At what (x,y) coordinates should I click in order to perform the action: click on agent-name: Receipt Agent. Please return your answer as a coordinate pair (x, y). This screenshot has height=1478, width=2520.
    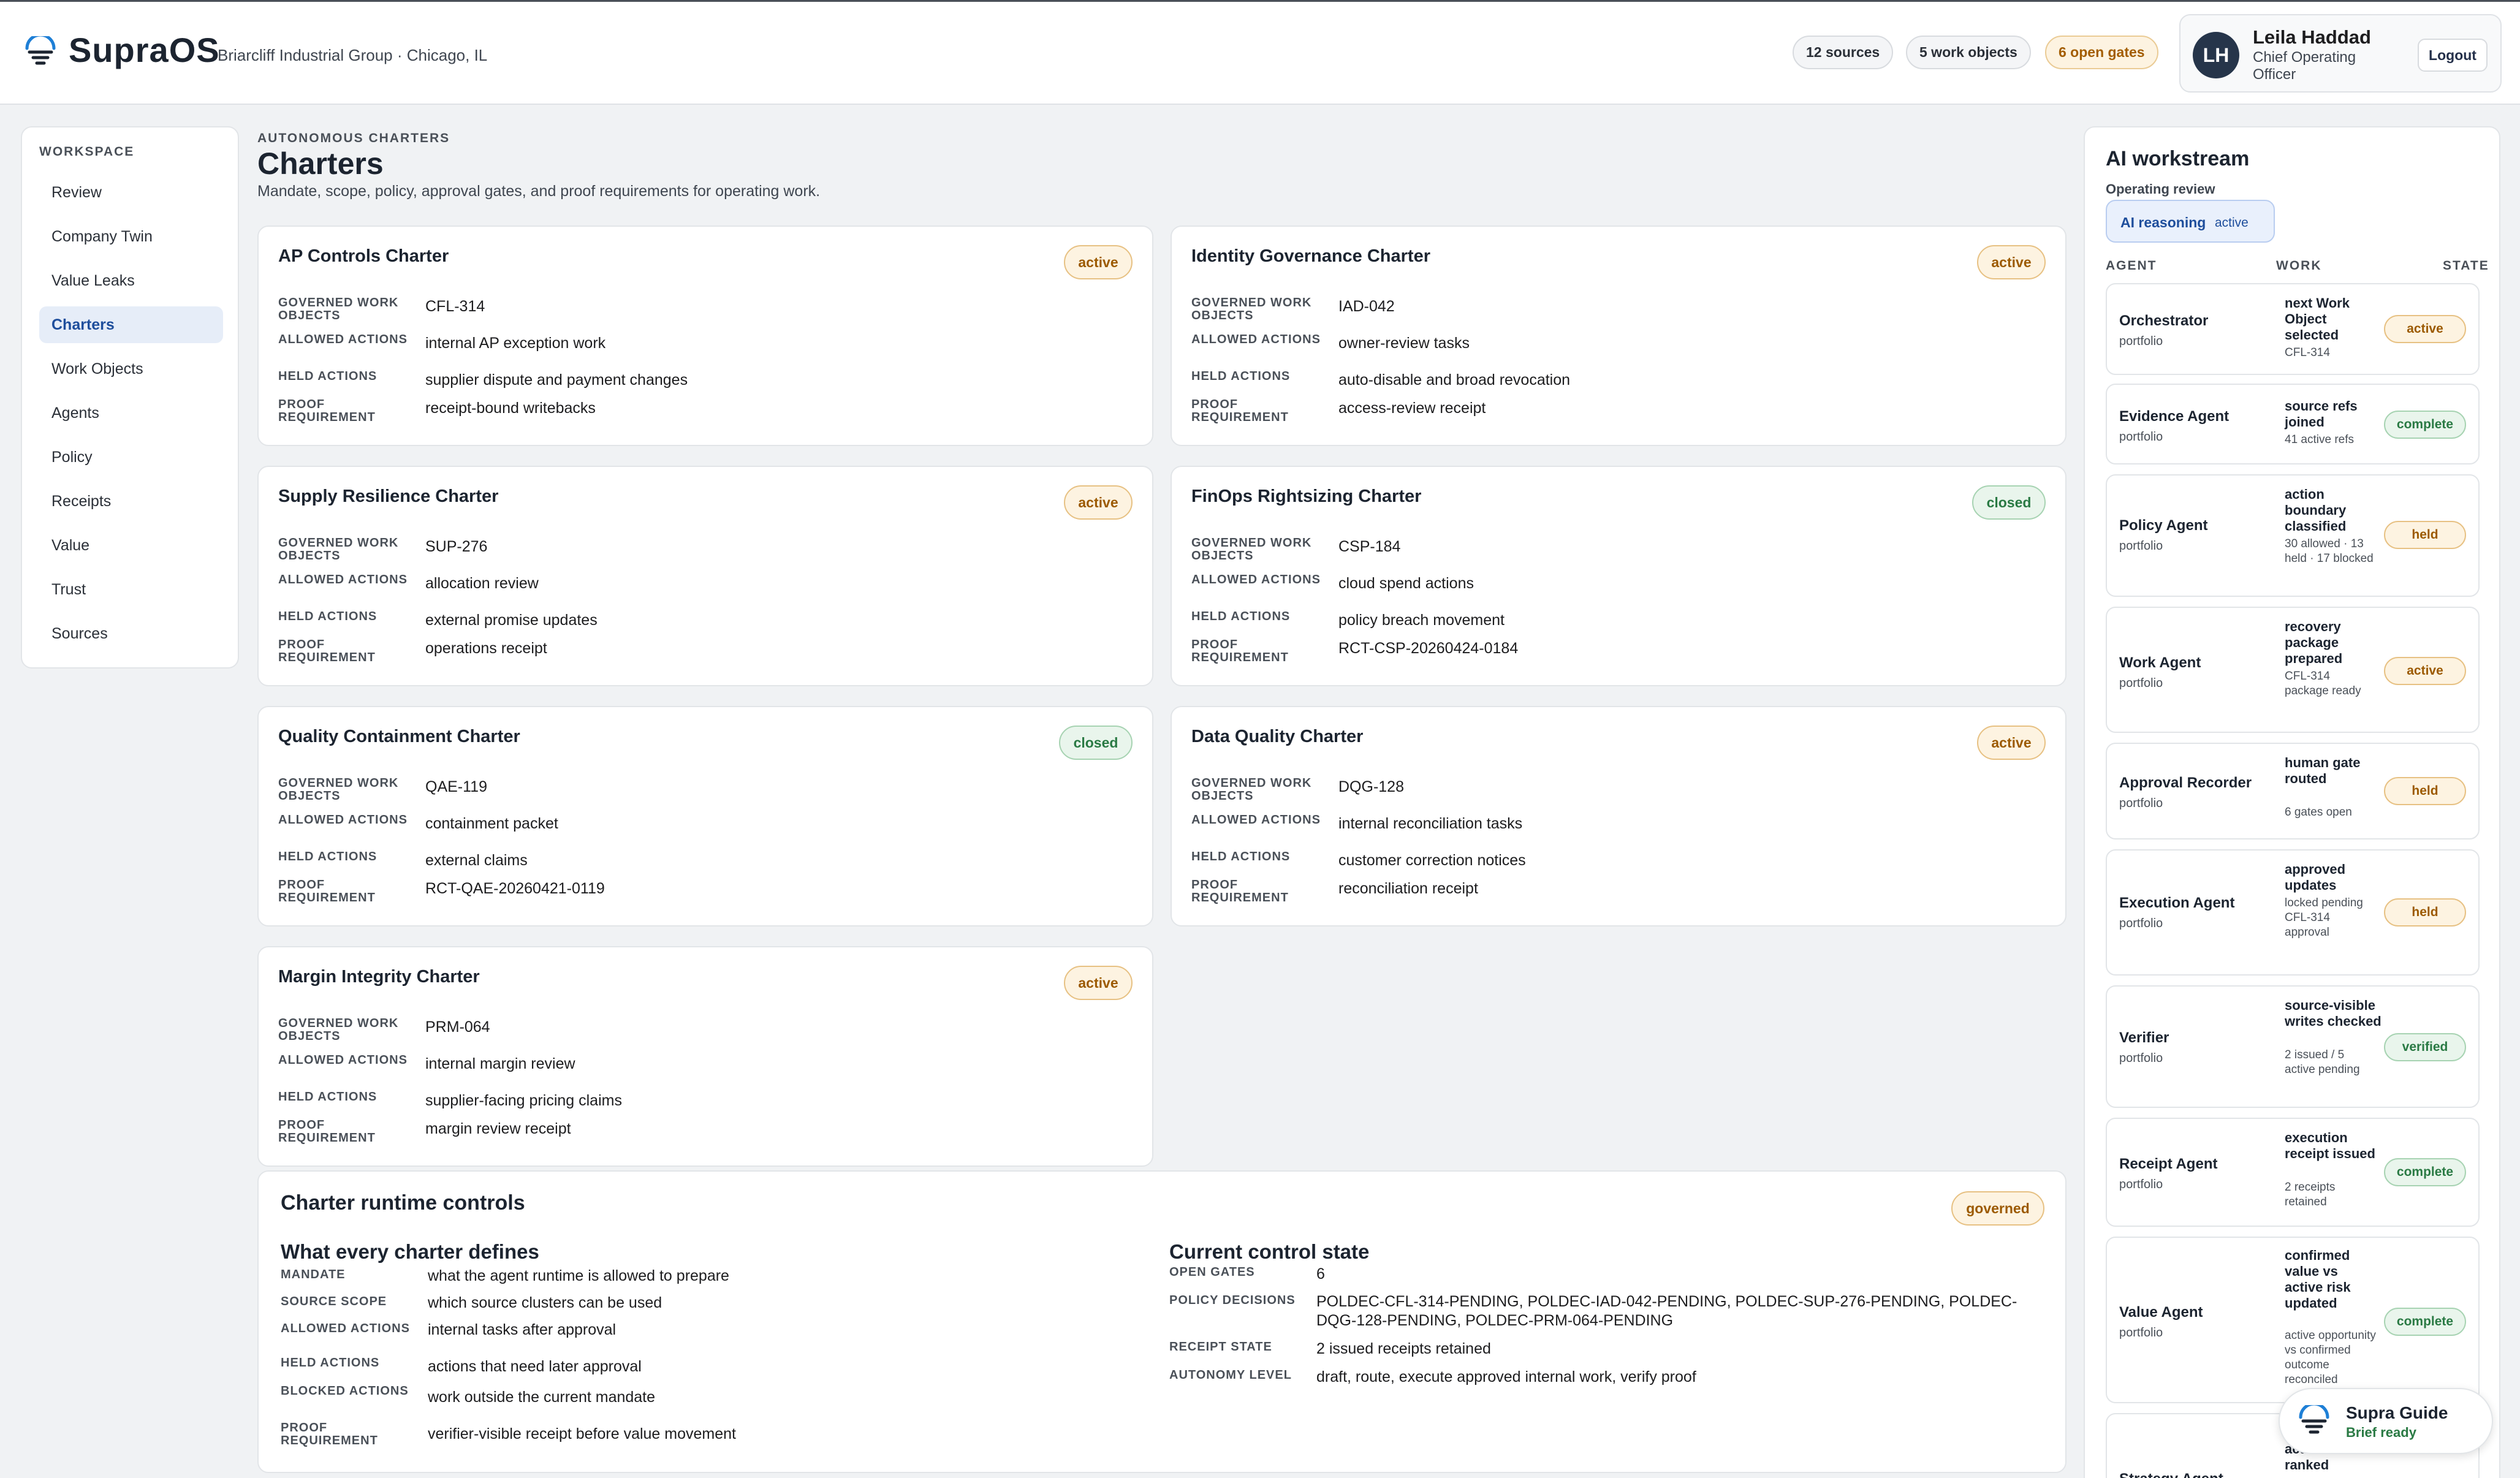
    Looking at the image, I should click on (2168, 1164).